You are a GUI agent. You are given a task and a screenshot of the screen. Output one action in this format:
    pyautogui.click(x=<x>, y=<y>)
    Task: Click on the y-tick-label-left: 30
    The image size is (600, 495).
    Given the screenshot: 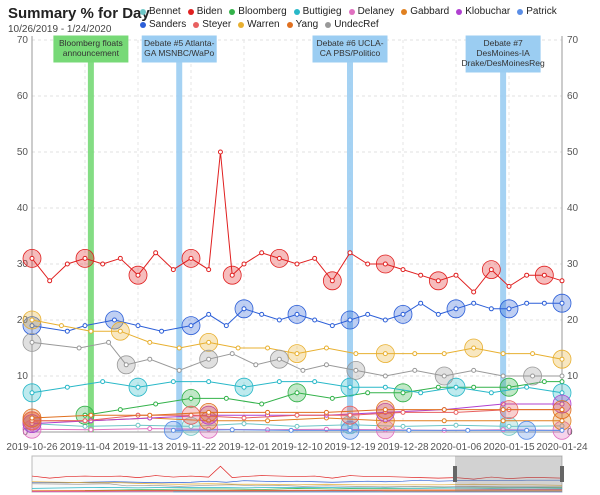 What is the action you would take?
    pyautogui.click(x=23, y=264)
    